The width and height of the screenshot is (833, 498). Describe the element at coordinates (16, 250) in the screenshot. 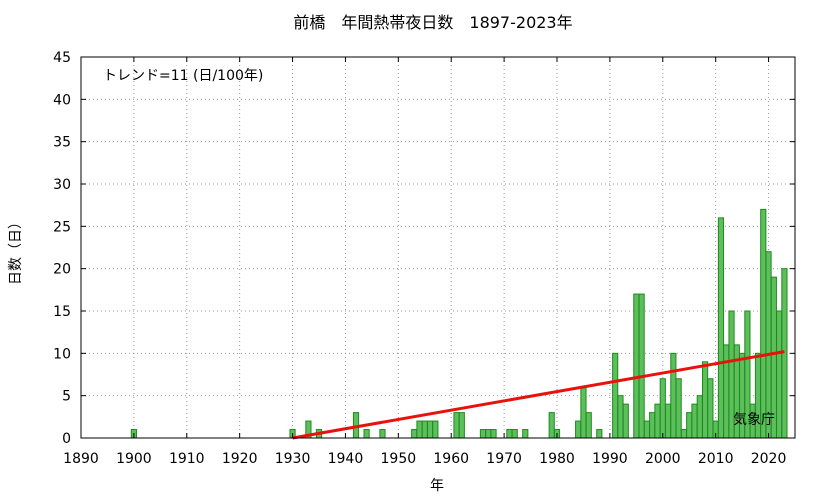

I see `y-axis-label: 日数（日）` at that location.